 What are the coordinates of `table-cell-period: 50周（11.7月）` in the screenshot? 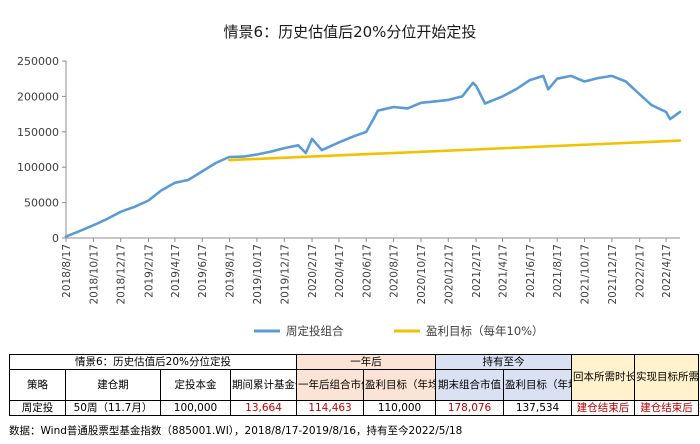 It's located at (113, 408).